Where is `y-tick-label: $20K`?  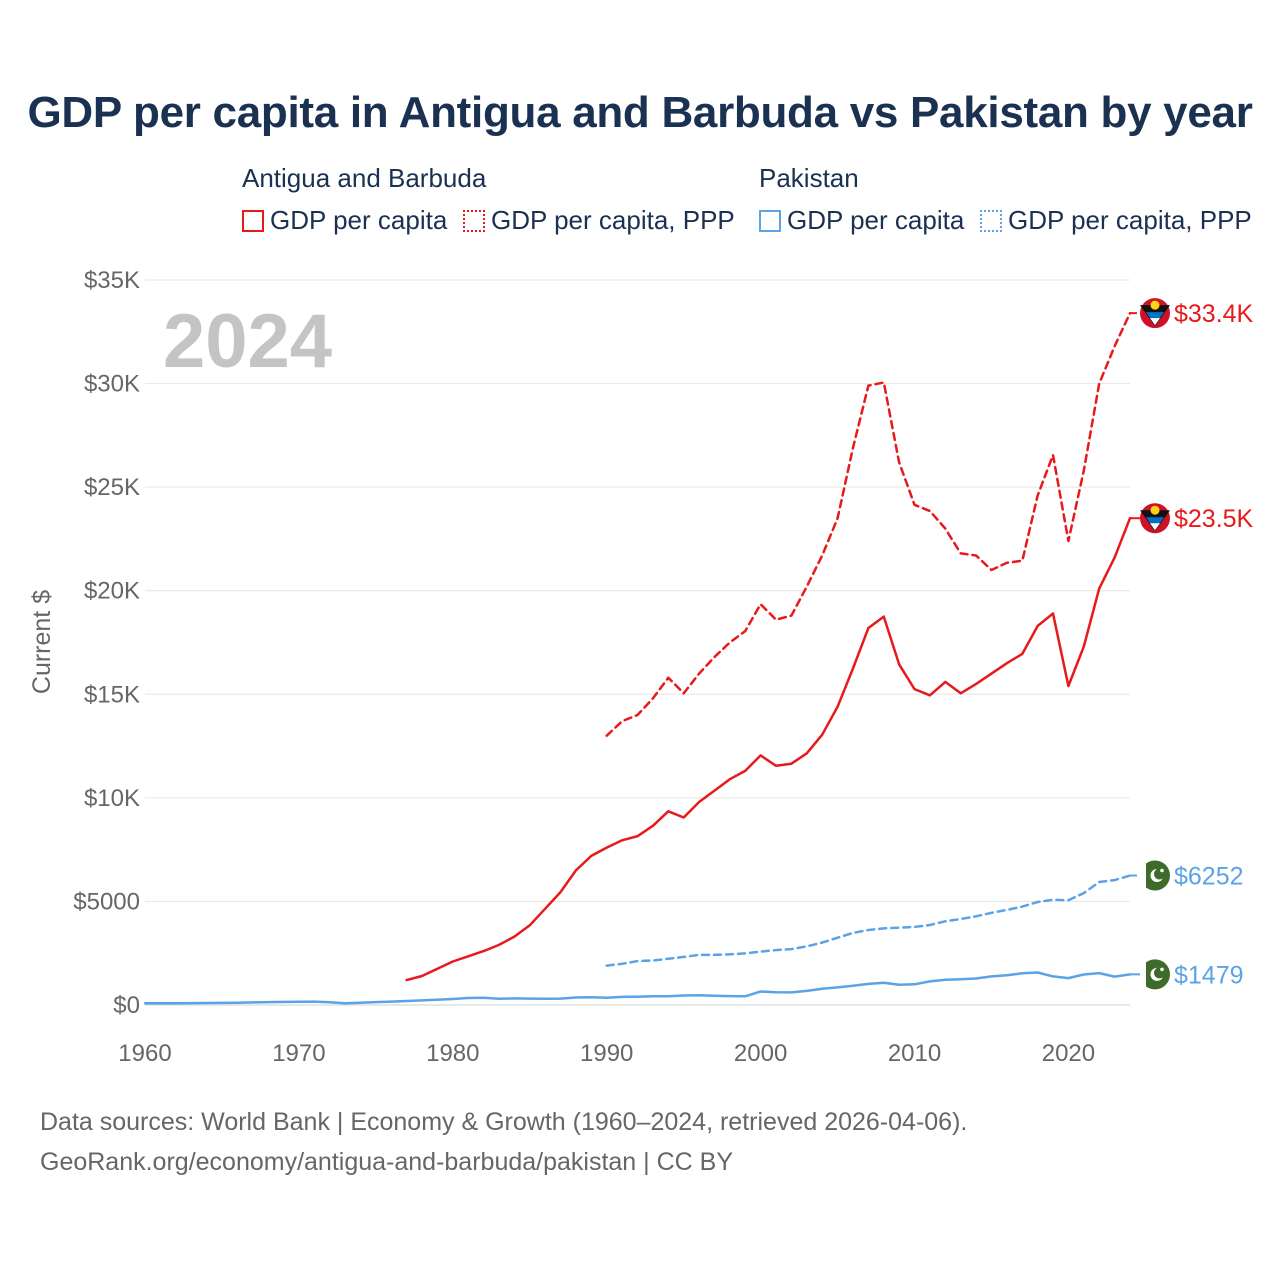
y-tick-label: $20K is located at coordinates (112, 591).